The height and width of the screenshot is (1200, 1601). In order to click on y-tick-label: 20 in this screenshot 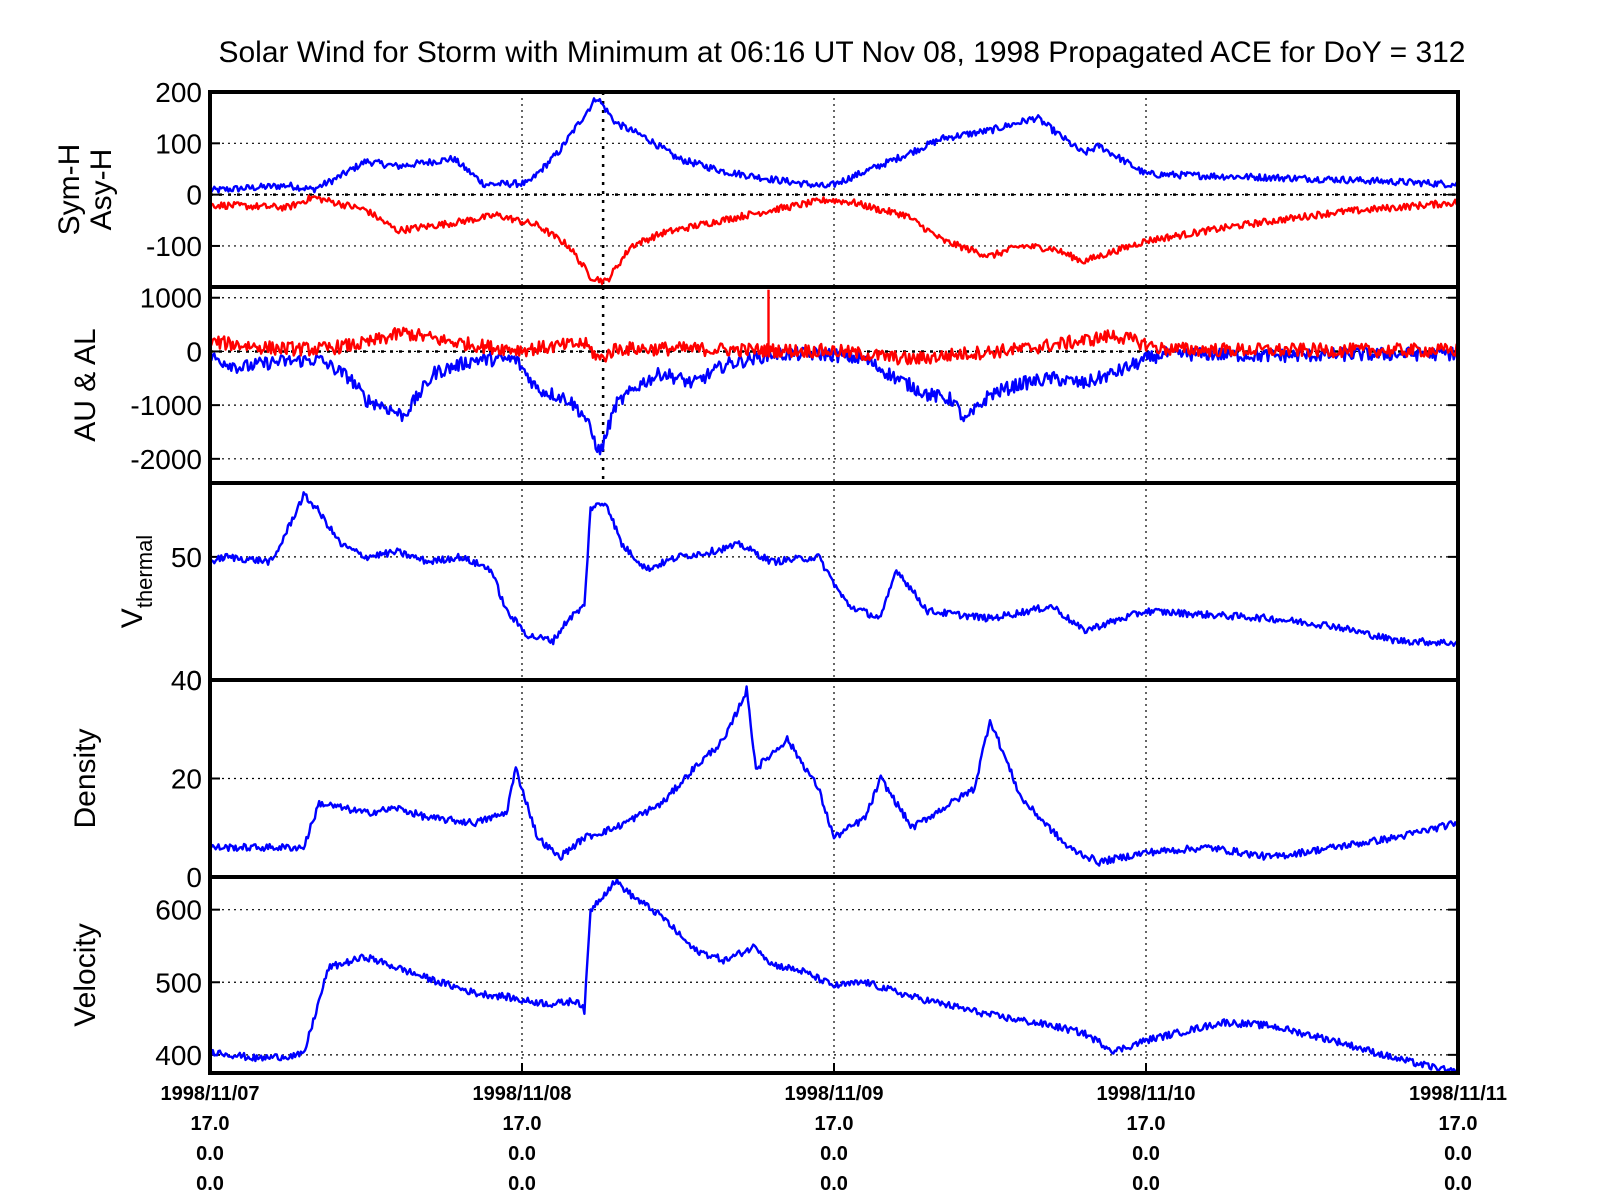, I will do `click(186, 779)`.